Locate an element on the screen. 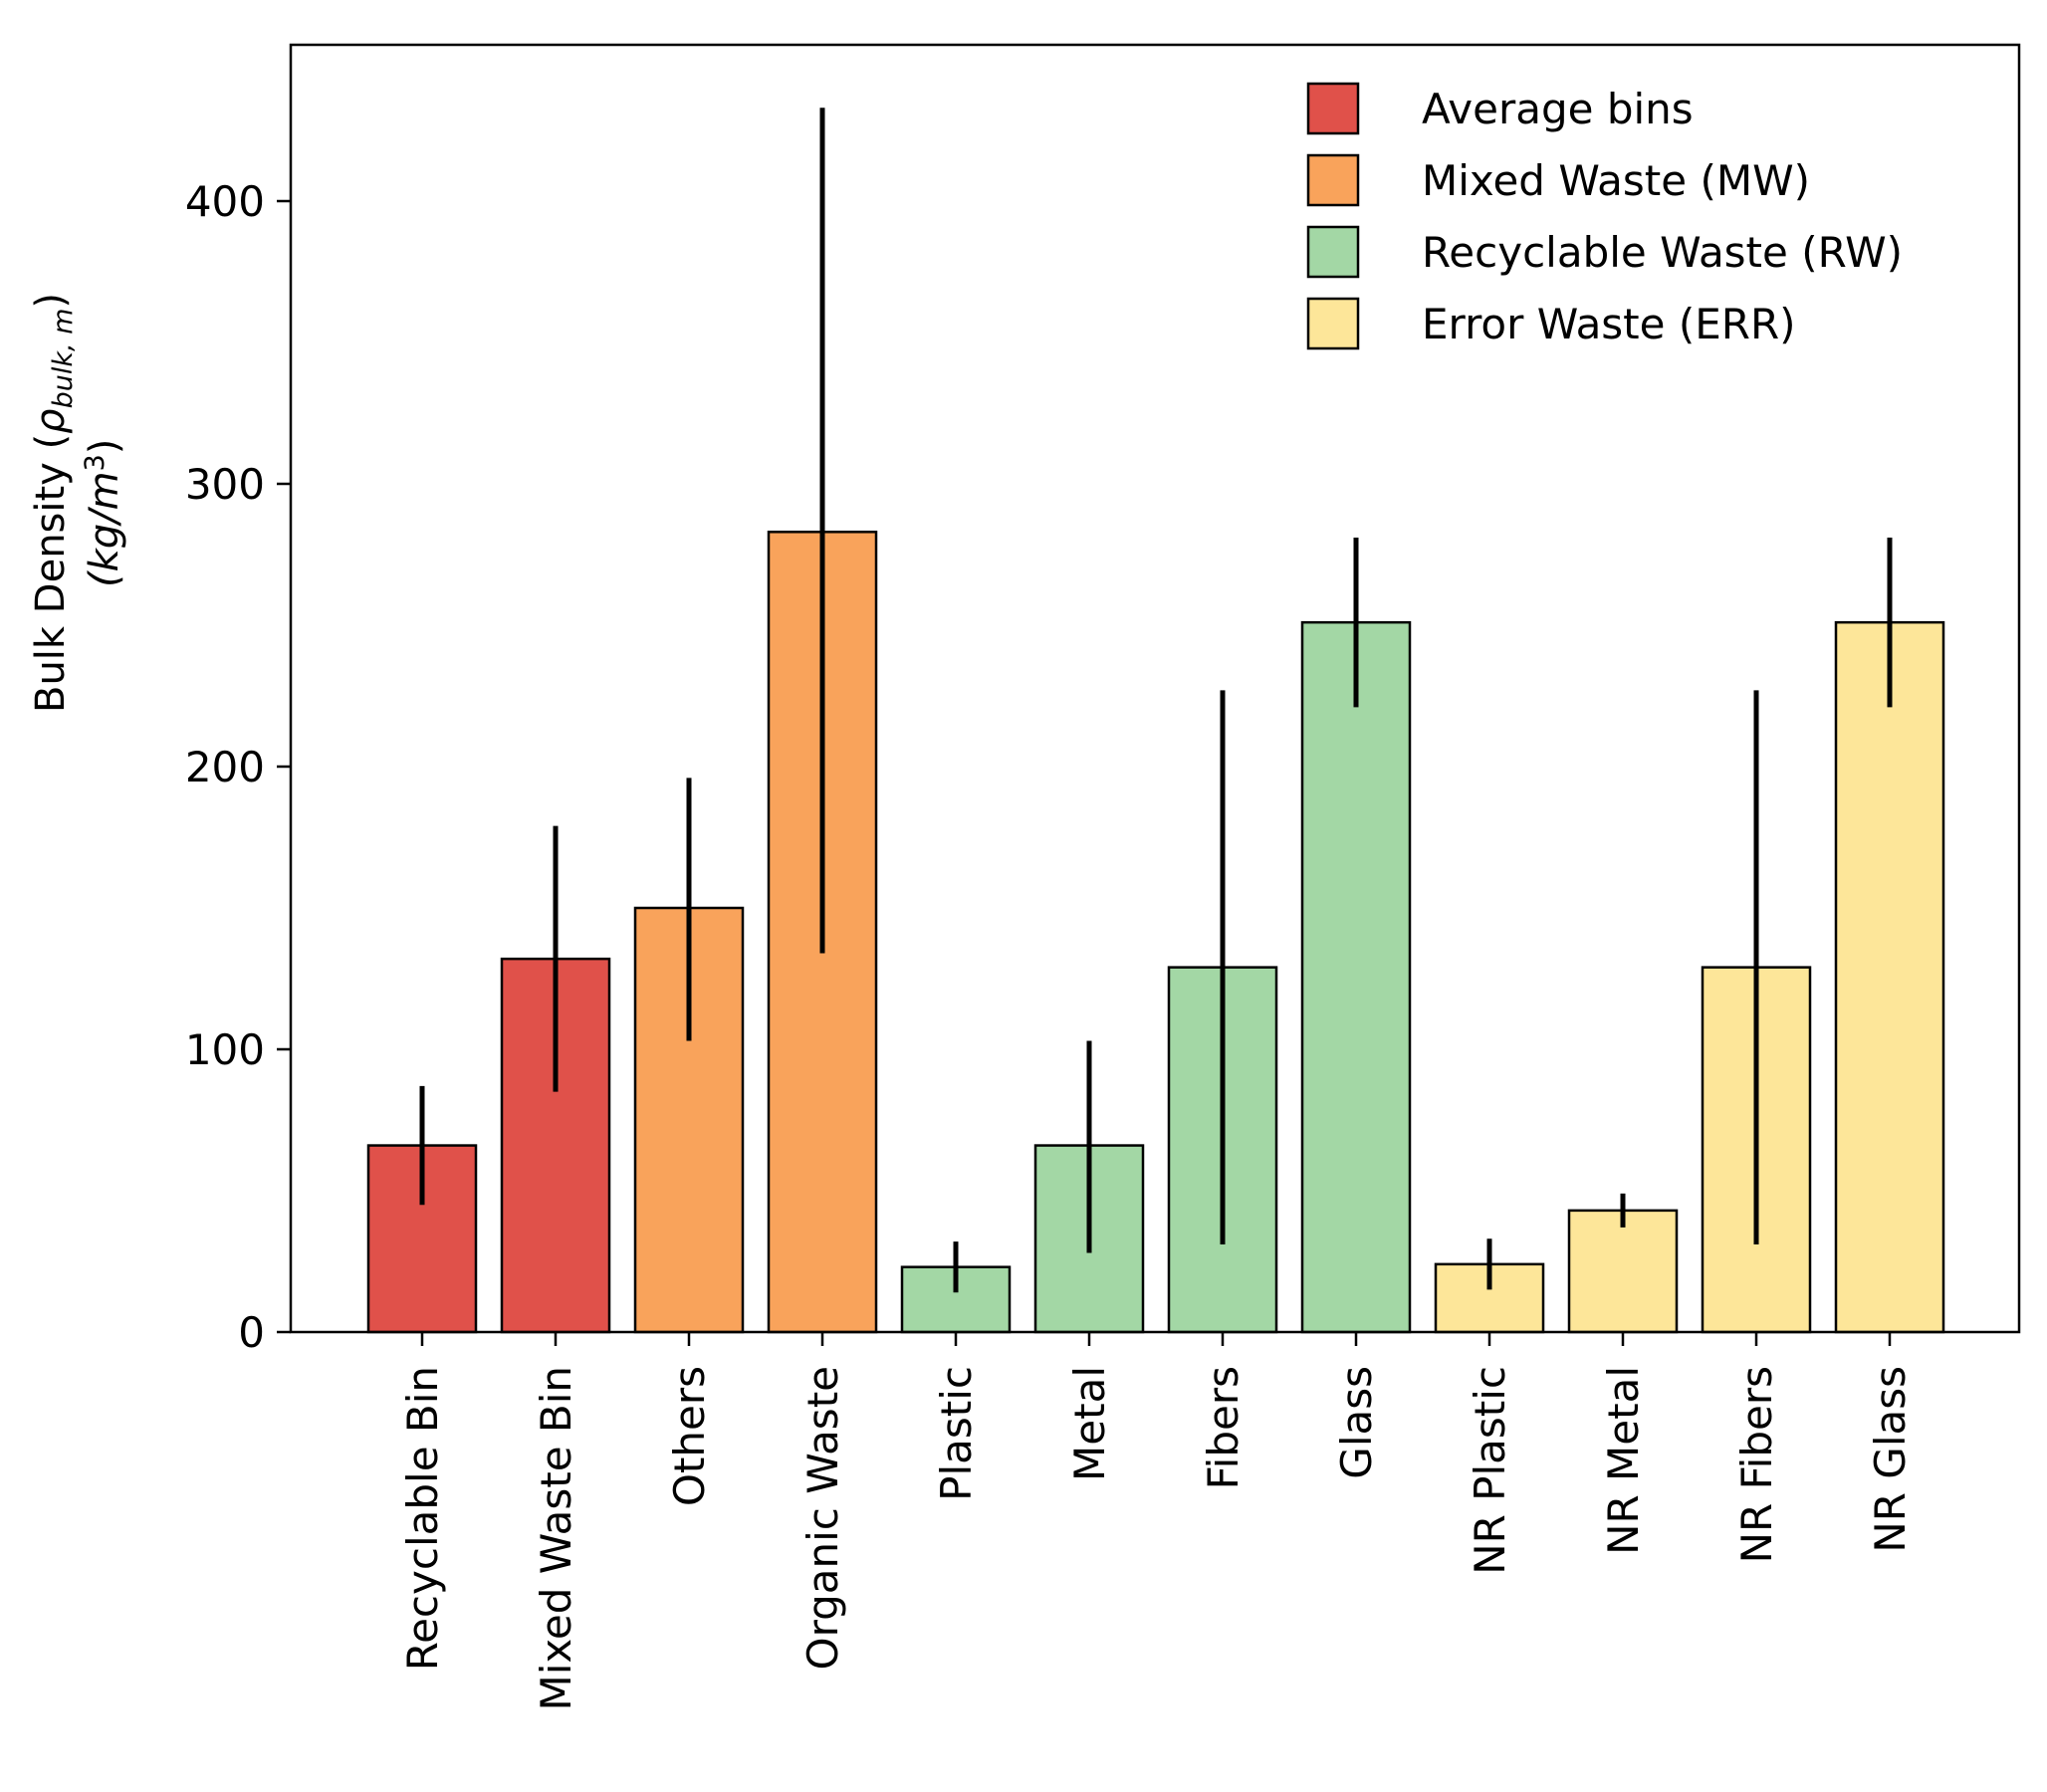 This screenshot has height=1792, width=2047. legend-swatch-mw is located at coordinates (1333, 180).